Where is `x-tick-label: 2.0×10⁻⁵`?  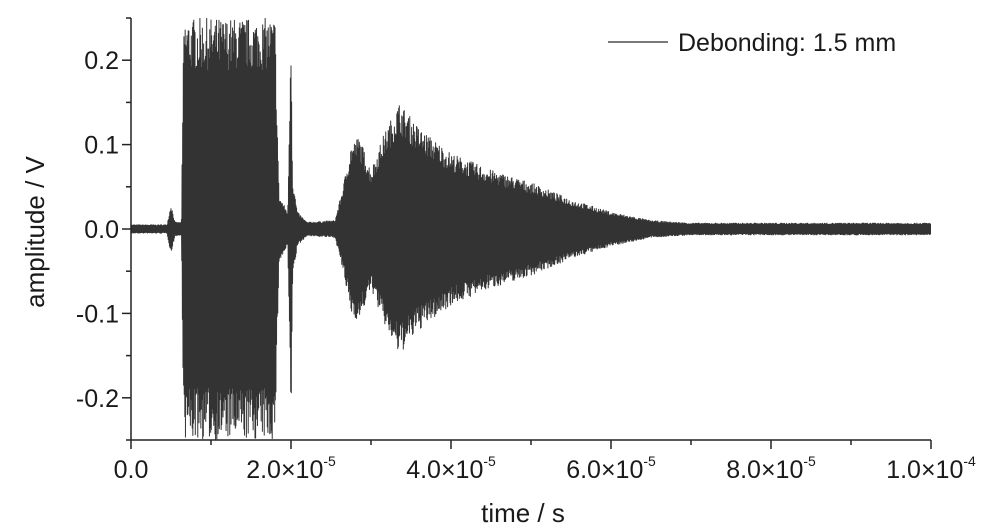
x-tick-label: 2.0×10⁻⁵ is located at coordinates (291, 468).